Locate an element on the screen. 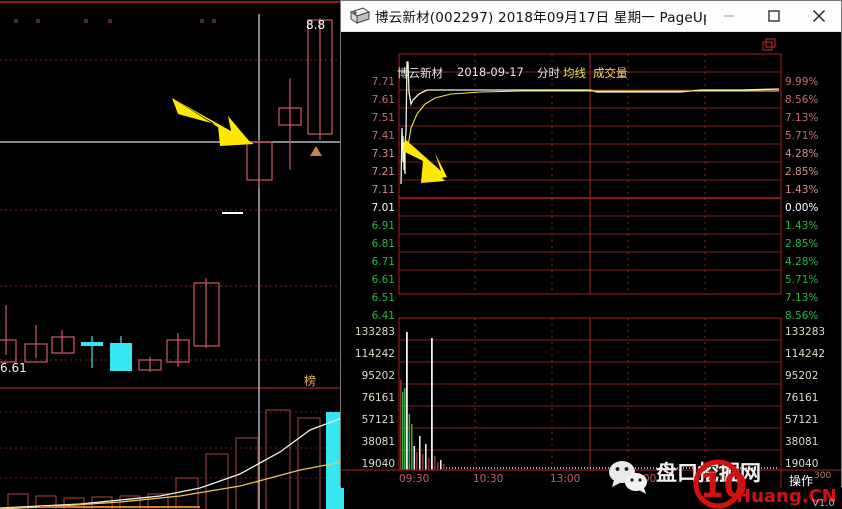 The width and height of the screenshot is (842, 509). price-label-8: 6.91 is located at coordinates (383, 226).